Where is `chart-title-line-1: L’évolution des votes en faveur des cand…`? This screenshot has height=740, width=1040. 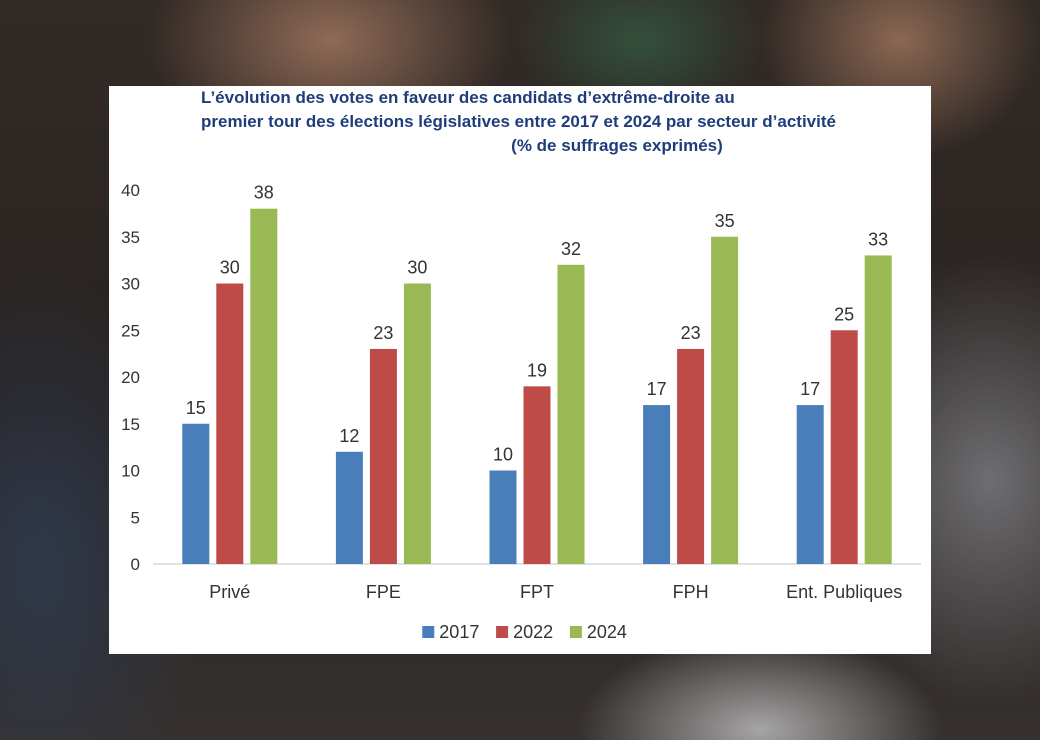
chart-title-line-1: L’évolution des votes en faveur des cand… is located at coordinates (468, 97).